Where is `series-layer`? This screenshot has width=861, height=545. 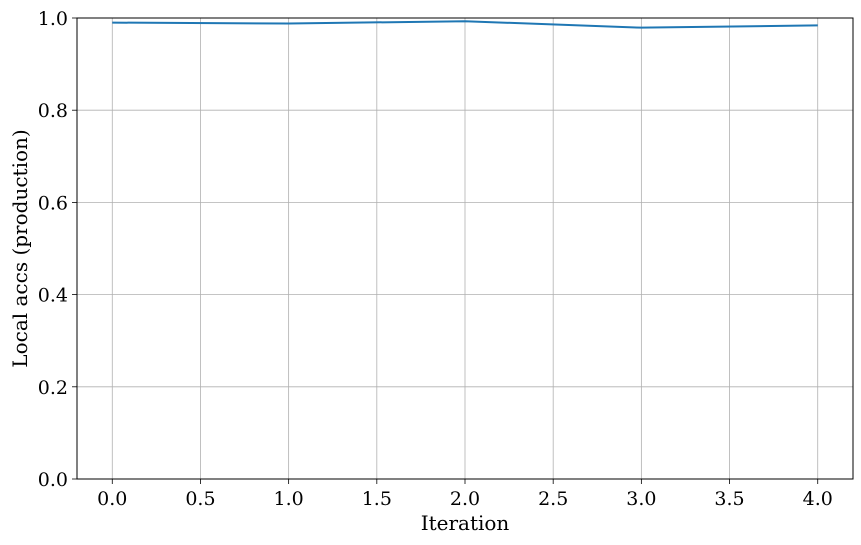 series-layer is located at coordinates (465, 24).